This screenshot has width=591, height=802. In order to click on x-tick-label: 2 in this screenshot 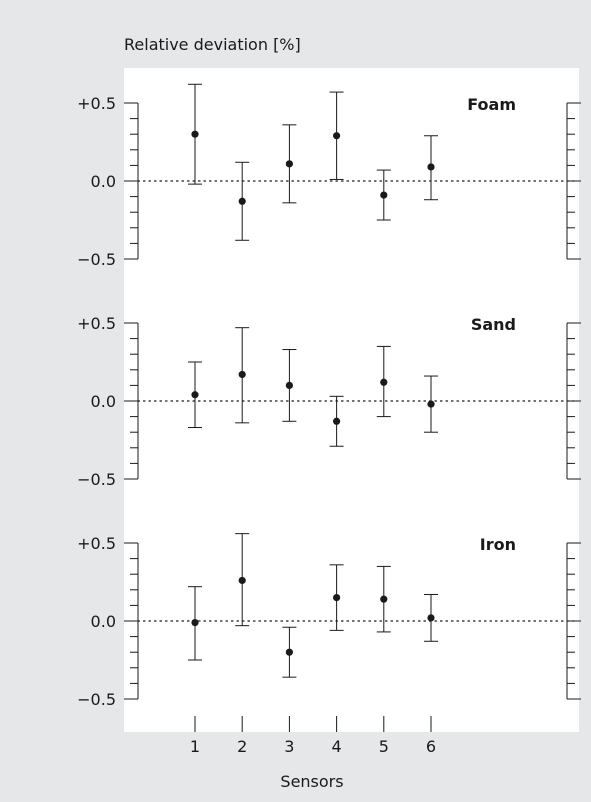, I will do `click(242, 746)`.